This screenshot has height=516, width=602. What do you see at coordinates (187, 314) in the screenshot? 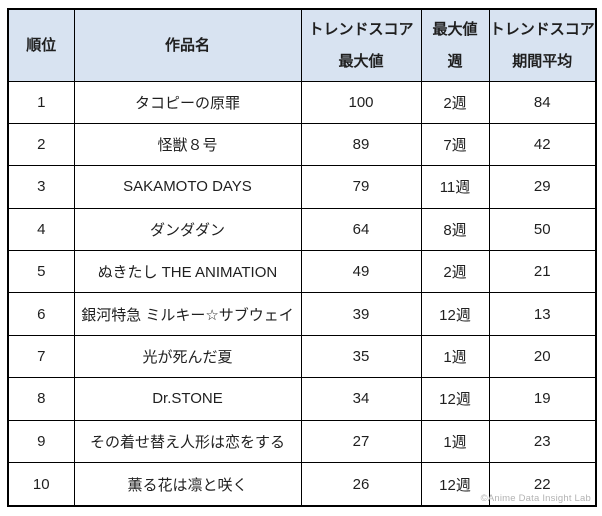
I see `cell-title: 銀河特急 ミルキー☆サブウェイ` at bounding box center [187, 314].